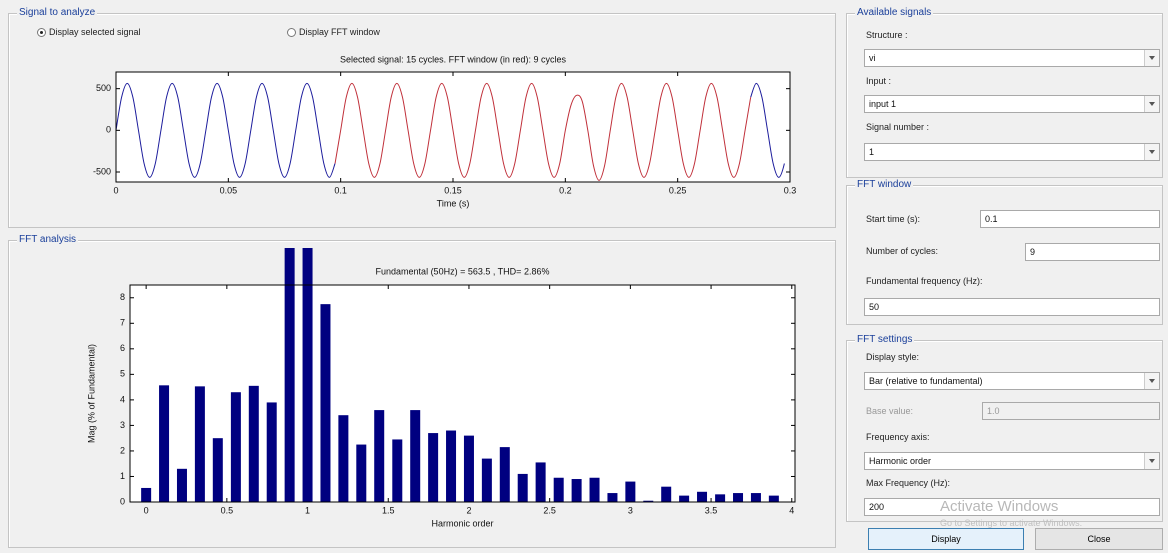  What do you see at coordinates (885, 339) in the screenshot?
I see `panel-title: FFT settings` at bounding box center [885, 339].